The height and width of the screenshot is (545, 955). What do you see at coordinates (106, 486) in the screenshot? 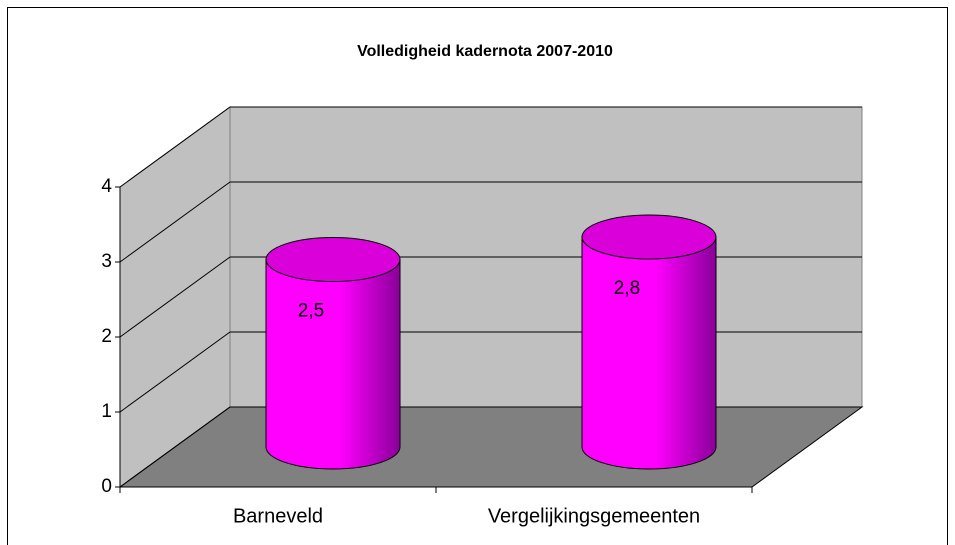
I see `y-tick-label: 0` at bounding box center [106, 486].